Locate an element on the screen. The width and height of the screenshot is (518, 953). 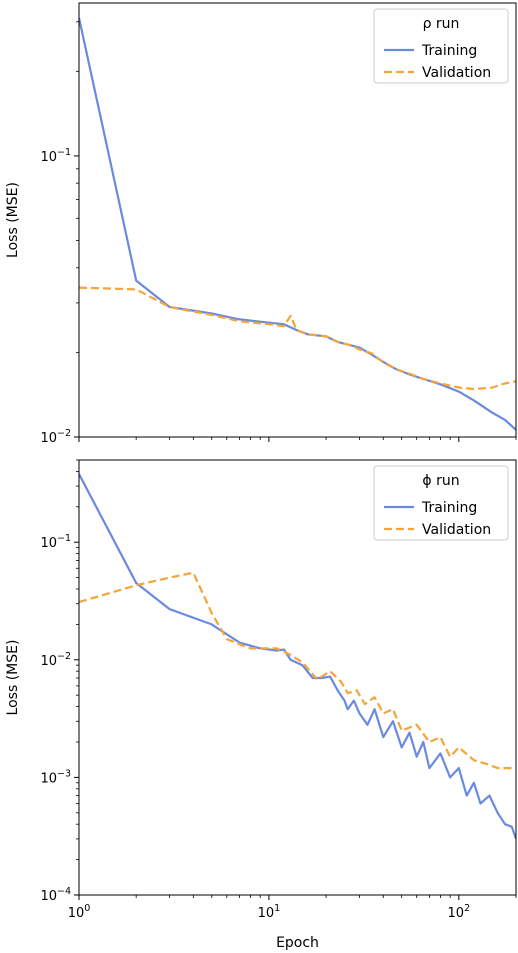
legend-title: ρ run is located at coordinates (441, 24).